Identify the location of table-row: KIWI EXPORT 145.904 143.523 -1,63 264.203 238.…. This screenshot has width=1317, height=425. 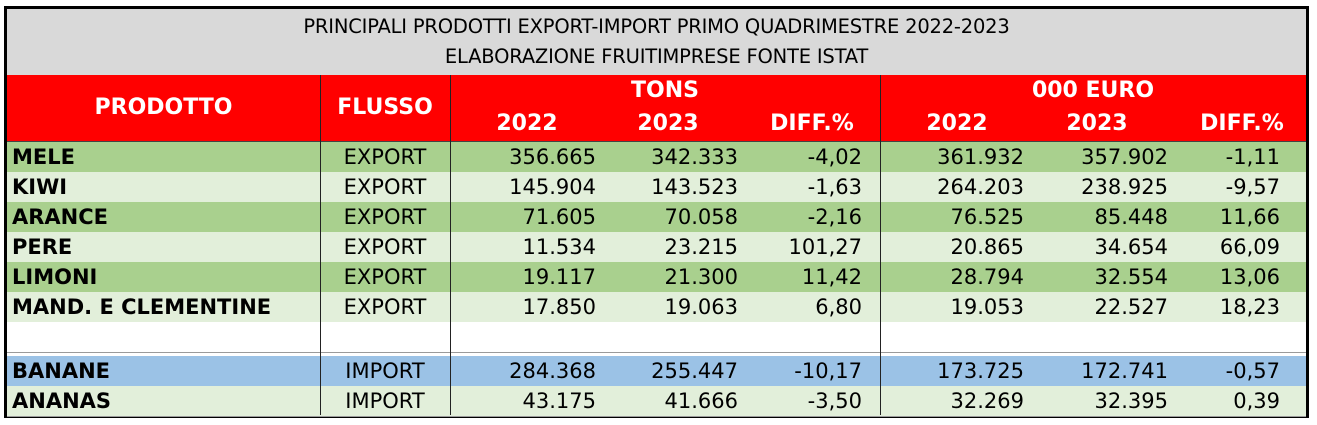
(656, 187).